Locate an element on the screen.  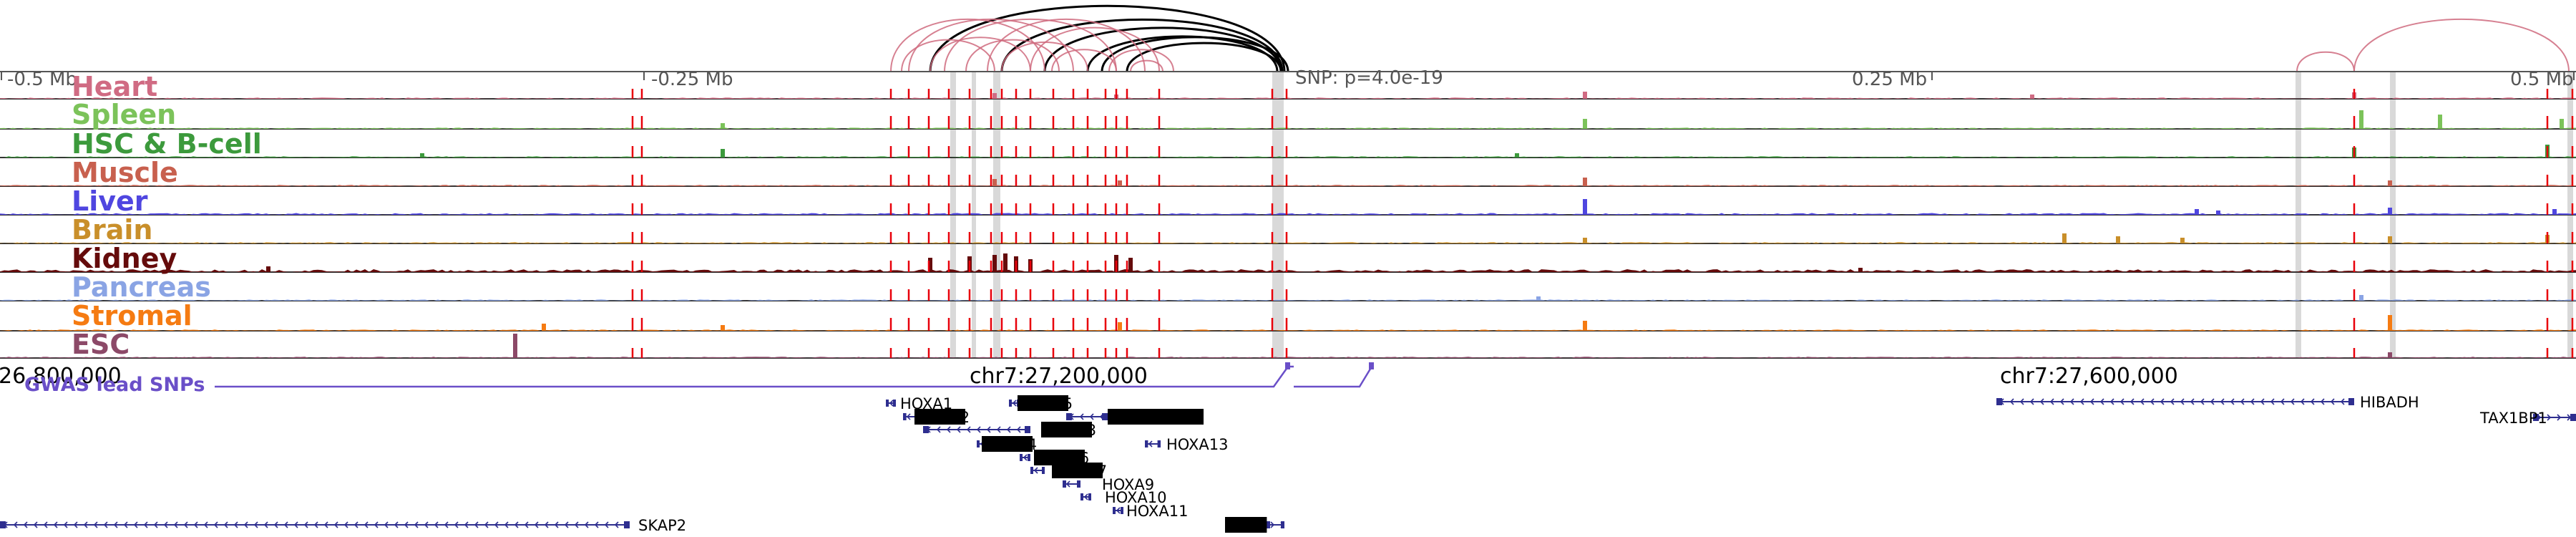
scale-label-minus-0.5mb: -0.5 Mb is located at coordinates (42, 79).